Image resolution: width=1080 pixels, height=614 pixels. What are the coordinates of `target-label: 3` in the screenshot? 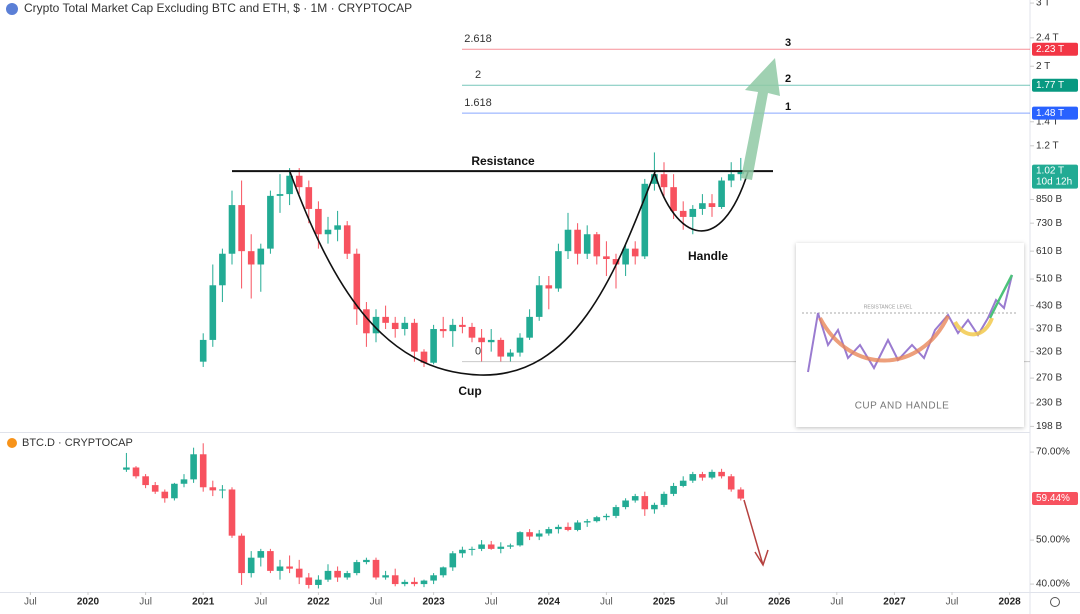 It's located at (788, 43).